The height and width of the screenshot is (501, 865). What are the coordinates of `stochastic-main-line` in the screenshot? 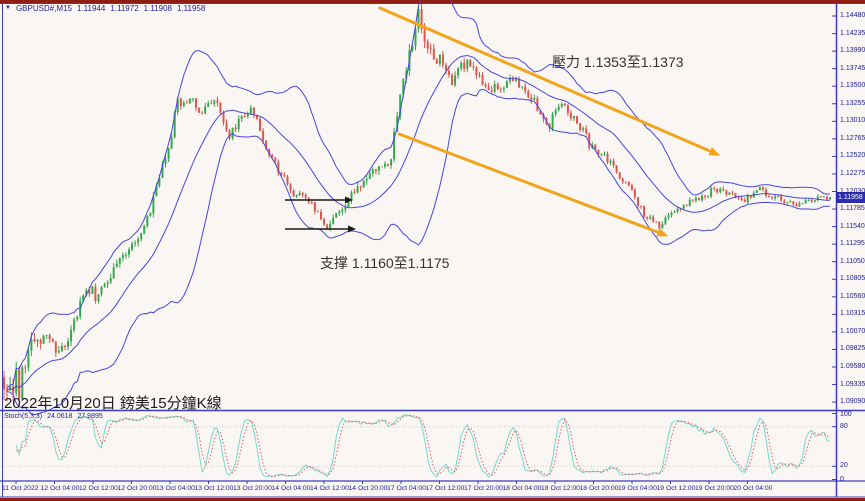 It's located at (423, 445).